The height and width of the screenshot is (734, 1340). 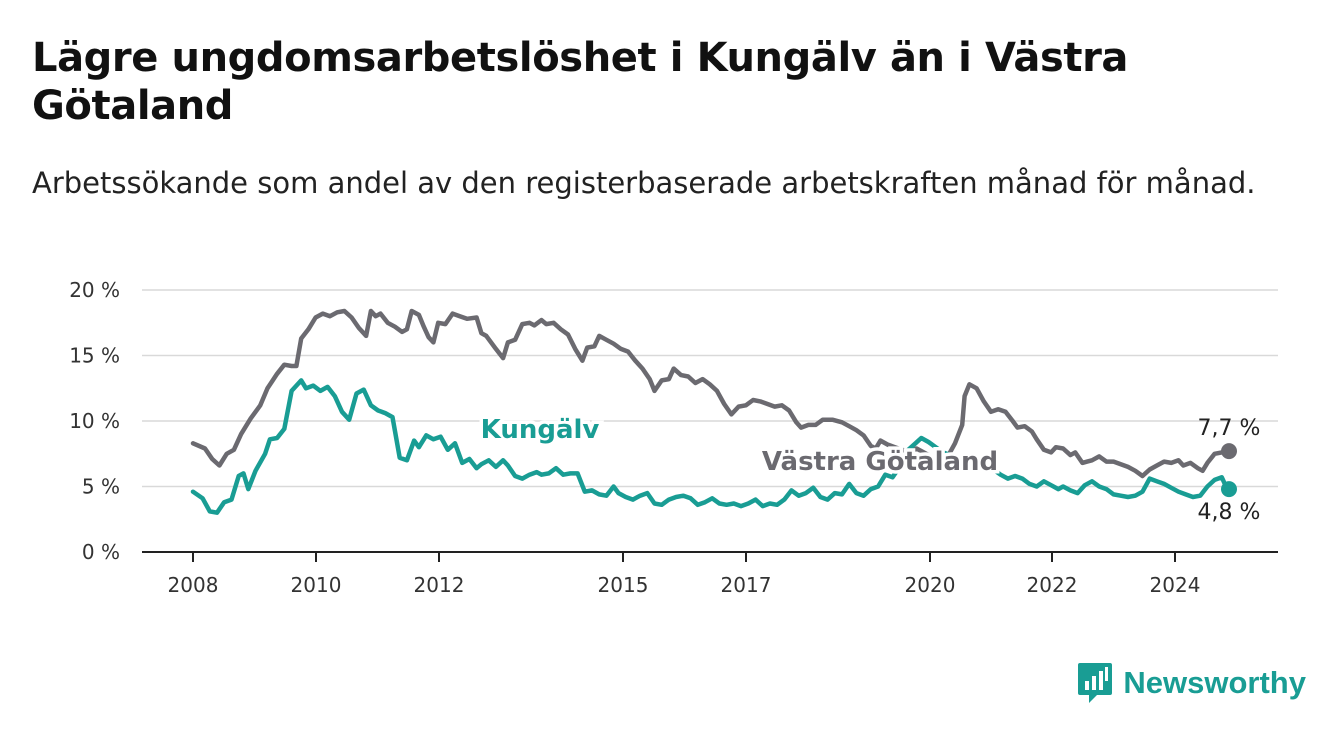 I want to click on y-tick-label: 10 %, so click(x=94, y=421).